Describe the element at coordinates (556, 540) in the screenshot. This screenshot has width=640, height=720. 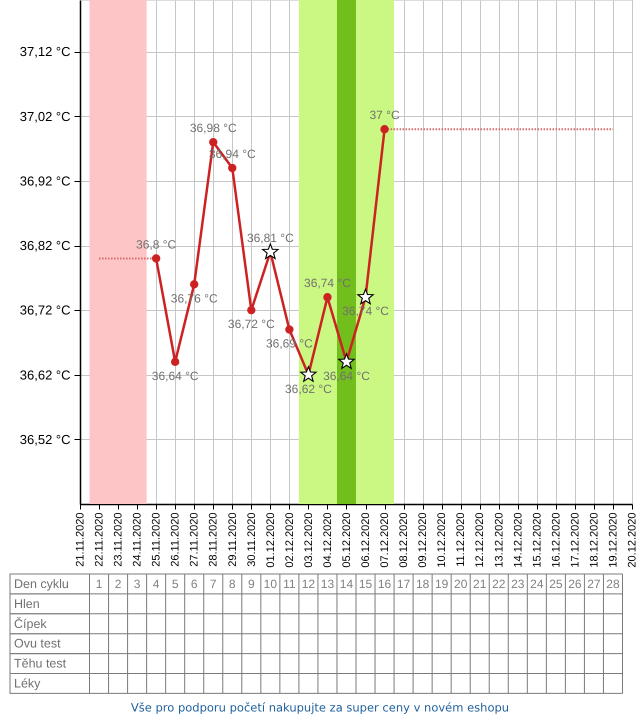
I see `x-tick-label: 16.12.2020` at that location.